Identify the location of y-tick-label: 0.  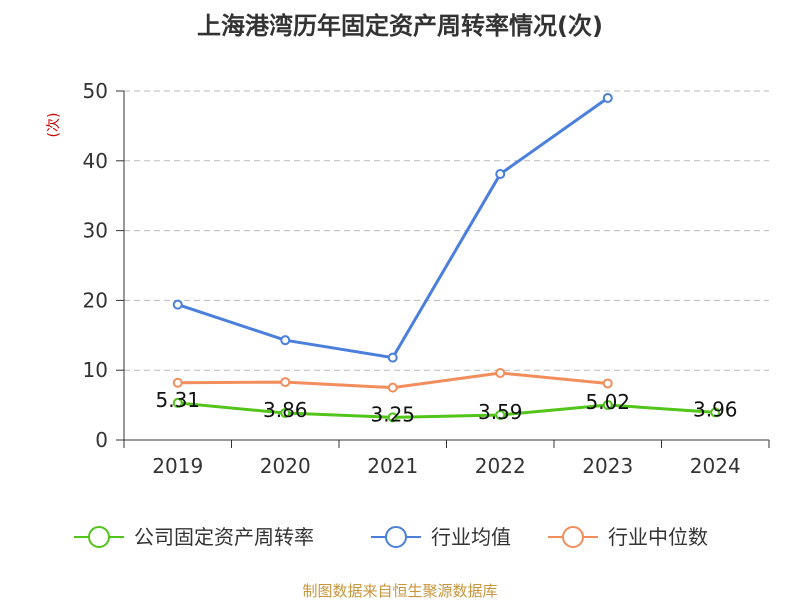
(101, 440).